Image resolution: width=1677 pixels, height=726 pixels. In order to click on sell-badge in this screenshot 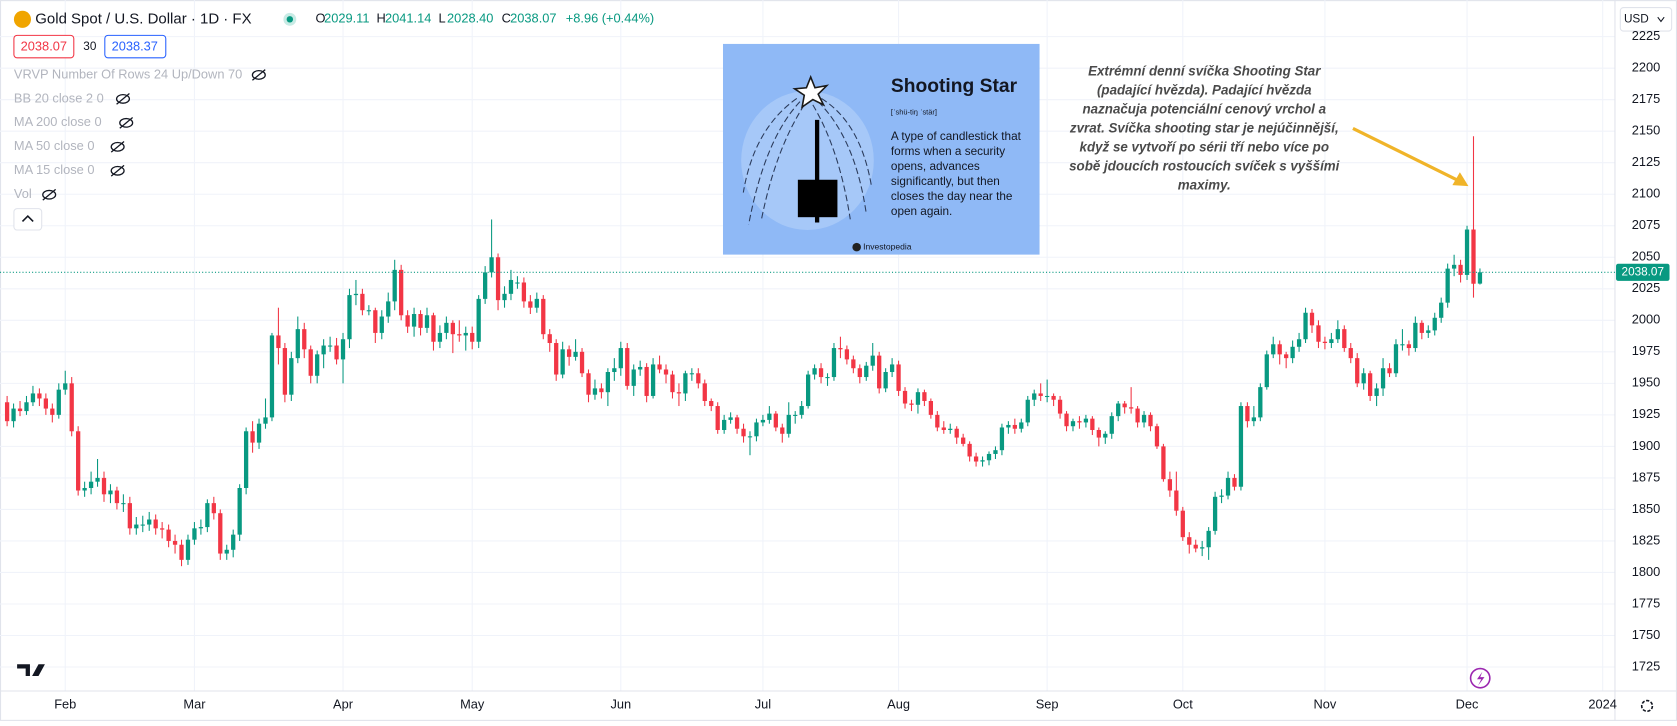, I will do `click(44, 46)`.